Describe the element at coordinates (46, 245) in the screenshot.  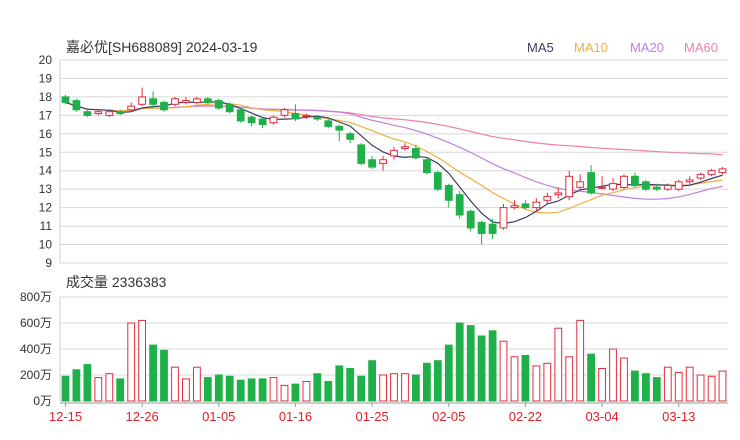
I see `price-tick-label: 10` at that location.